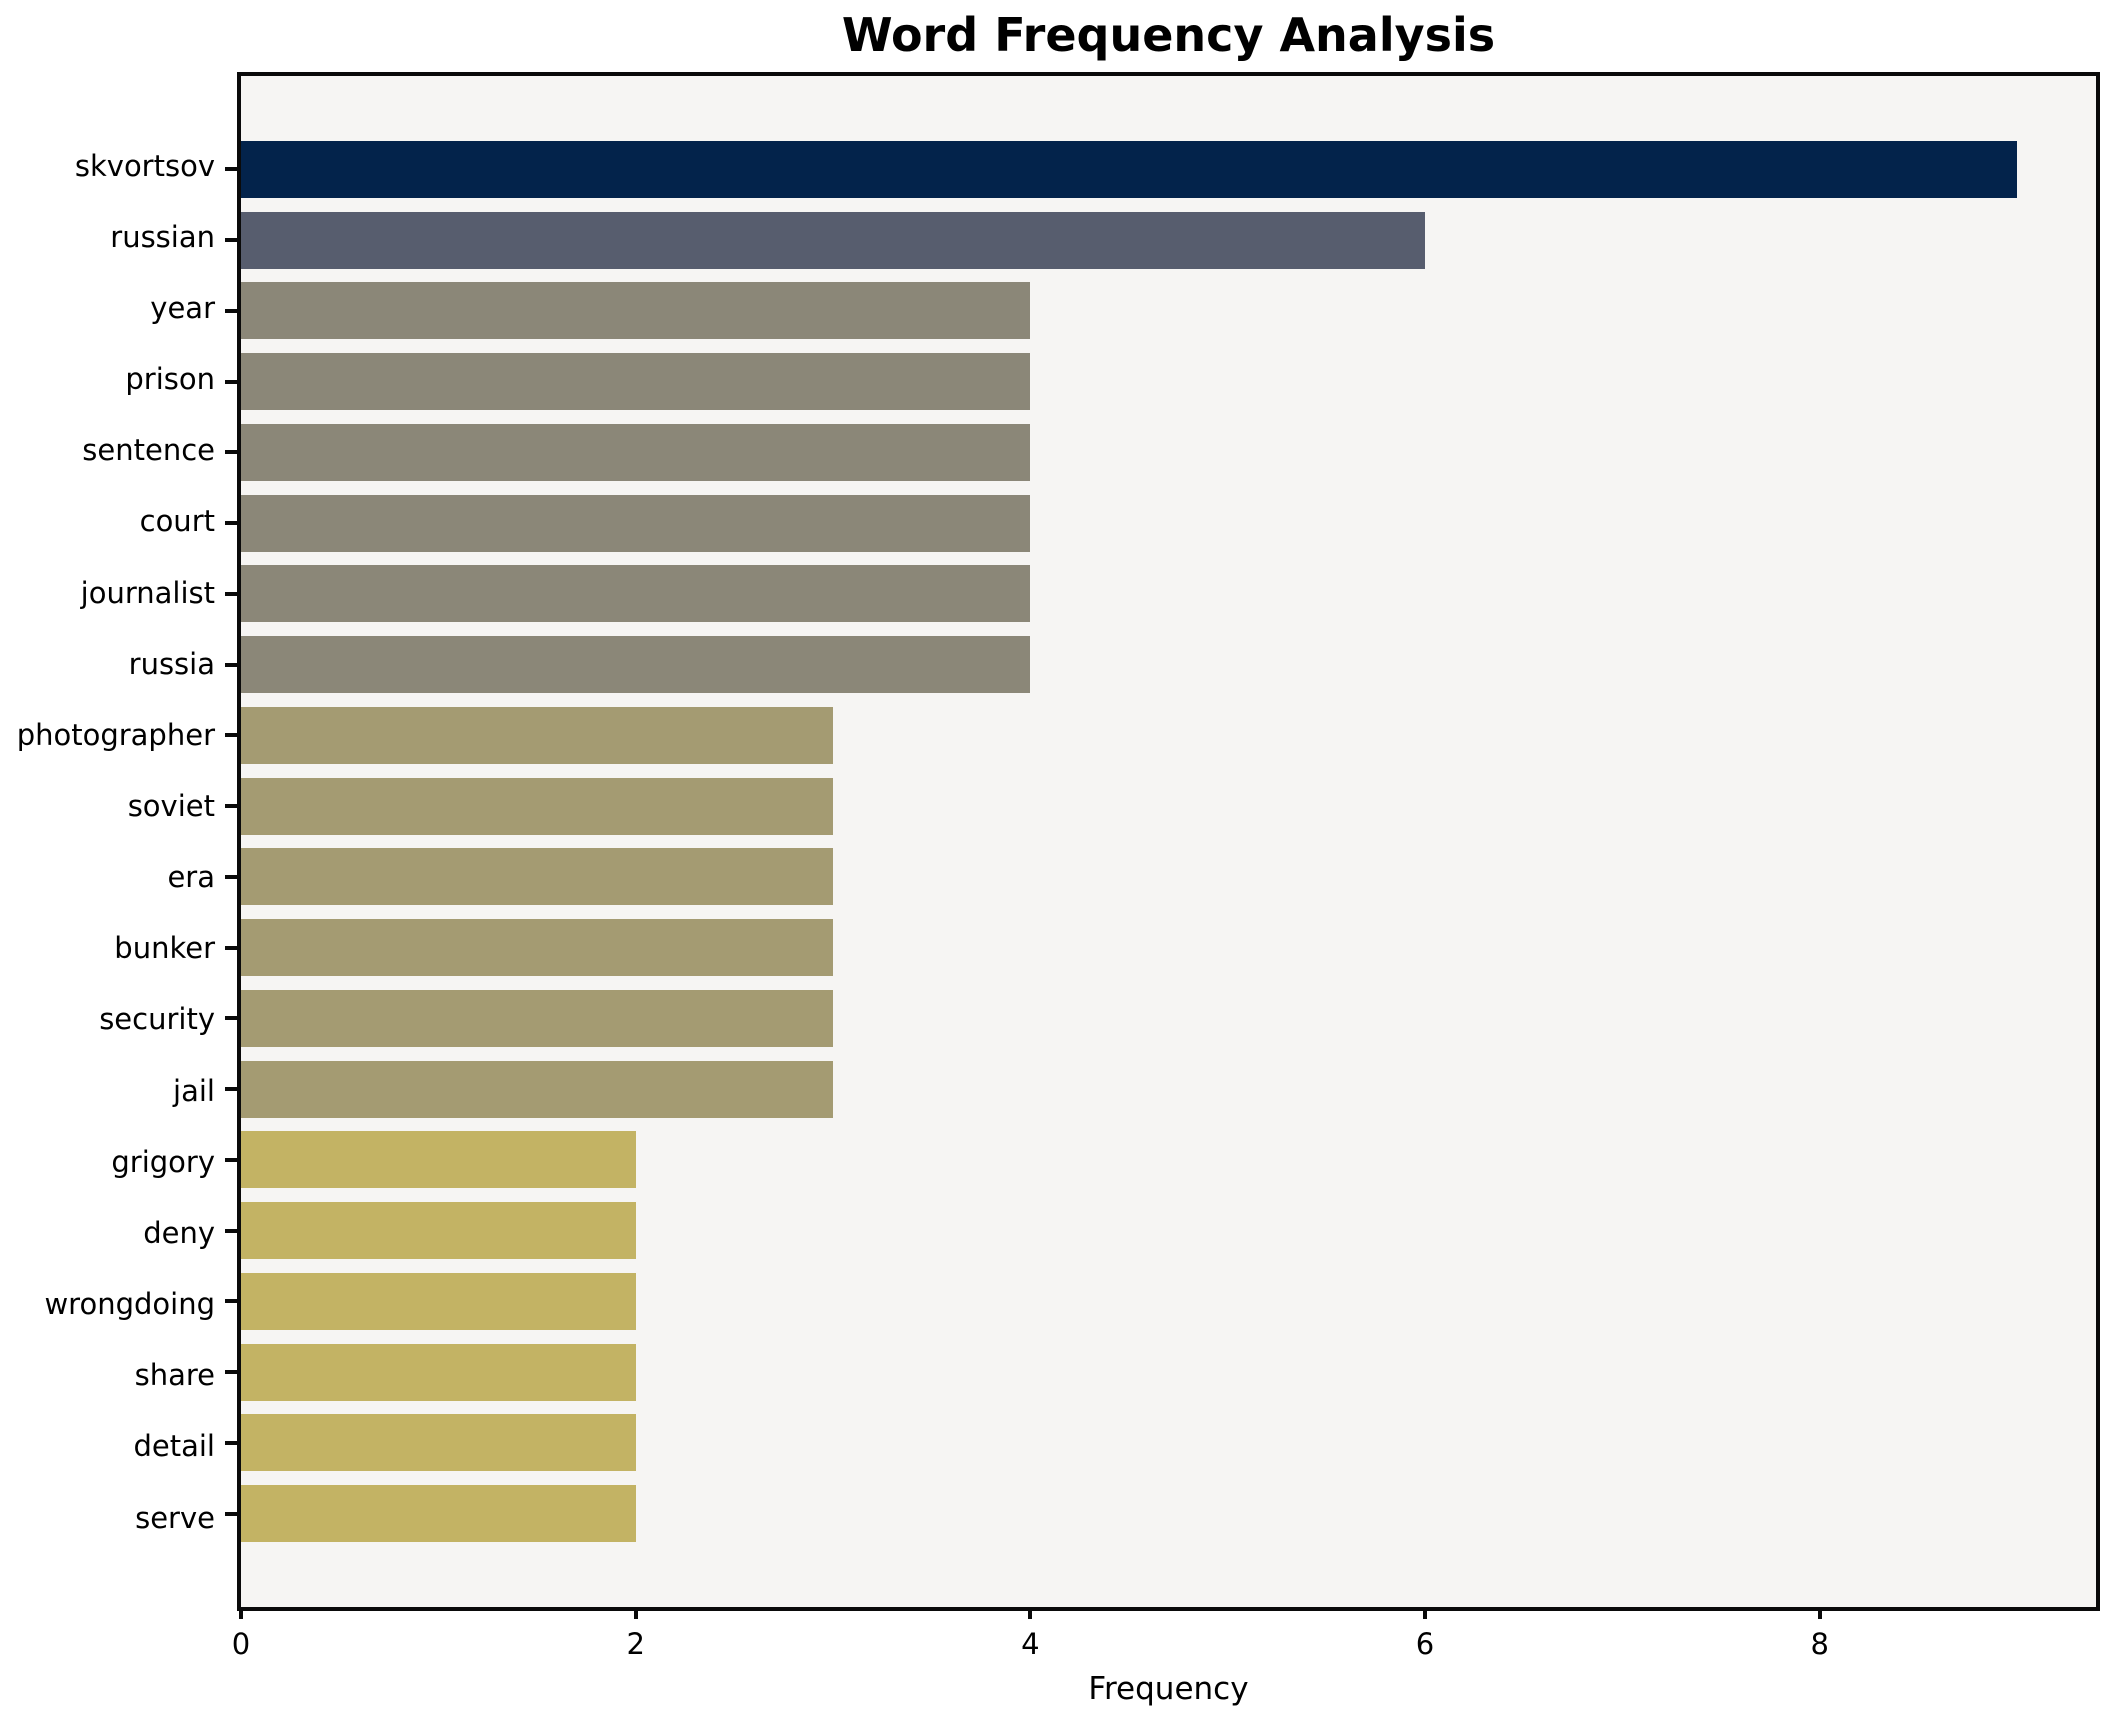 The height and width of the screenshot is (1722, 2118). I want to click on x-tick-label: 0, so click(241, 1644).